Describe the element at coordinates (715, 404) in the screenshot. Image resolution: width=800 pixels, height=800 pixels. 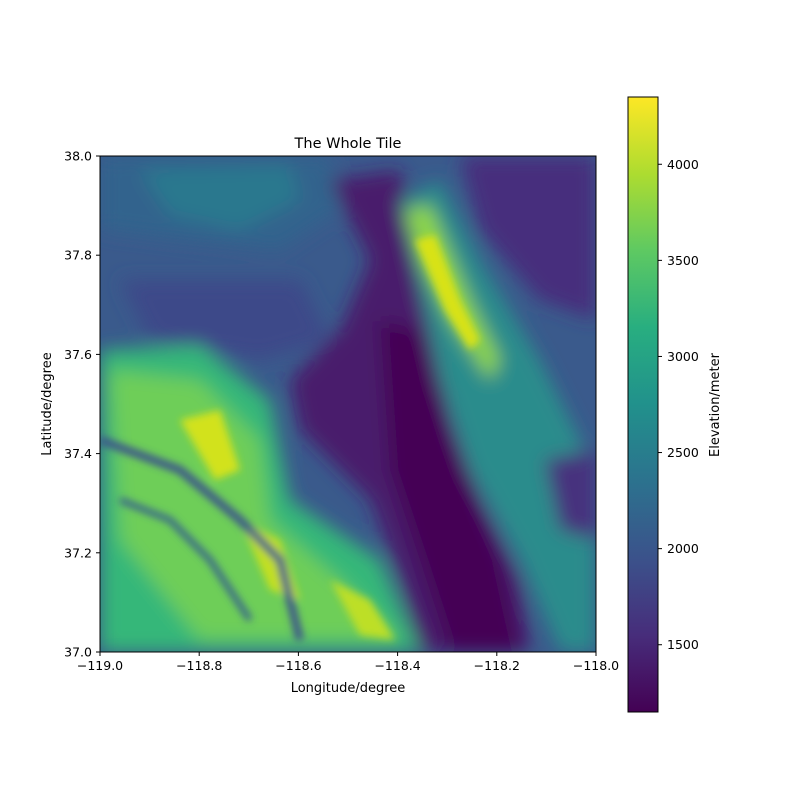
I see `colorbar-label: Elevation/meter` at that location.